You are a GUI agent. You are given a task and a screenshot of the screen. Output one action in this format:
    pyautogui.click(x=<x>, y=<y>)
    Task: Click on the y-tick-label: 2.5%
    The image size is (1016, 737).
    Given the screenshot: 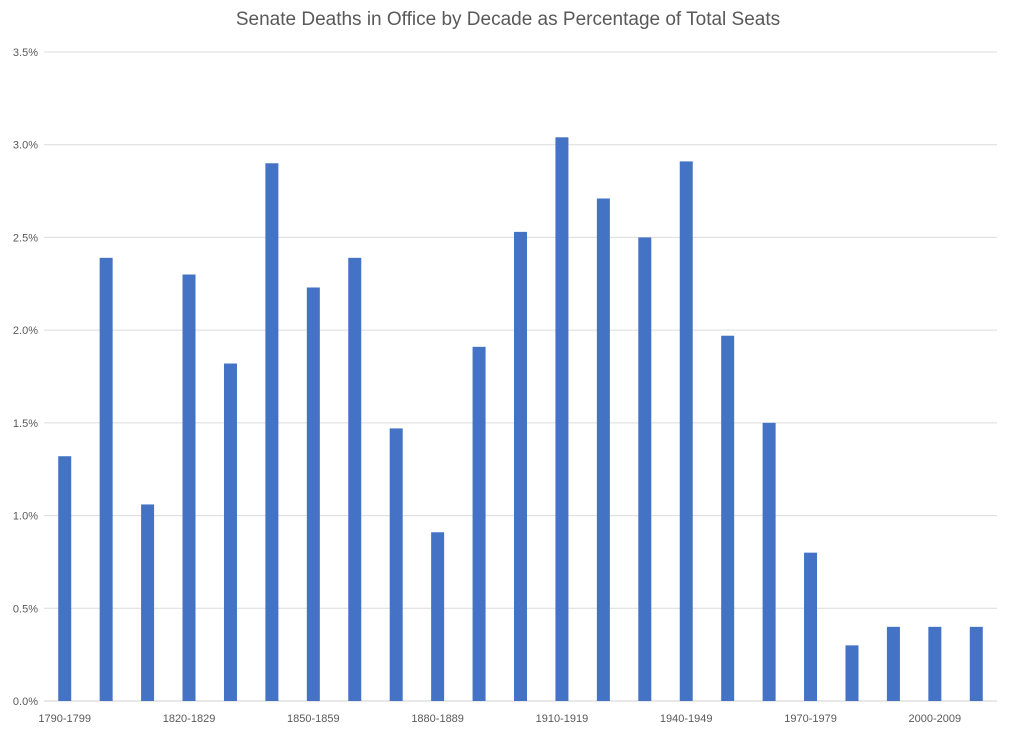 What is the action you would take?
    pyautogui.click(x=25, y=238)
    